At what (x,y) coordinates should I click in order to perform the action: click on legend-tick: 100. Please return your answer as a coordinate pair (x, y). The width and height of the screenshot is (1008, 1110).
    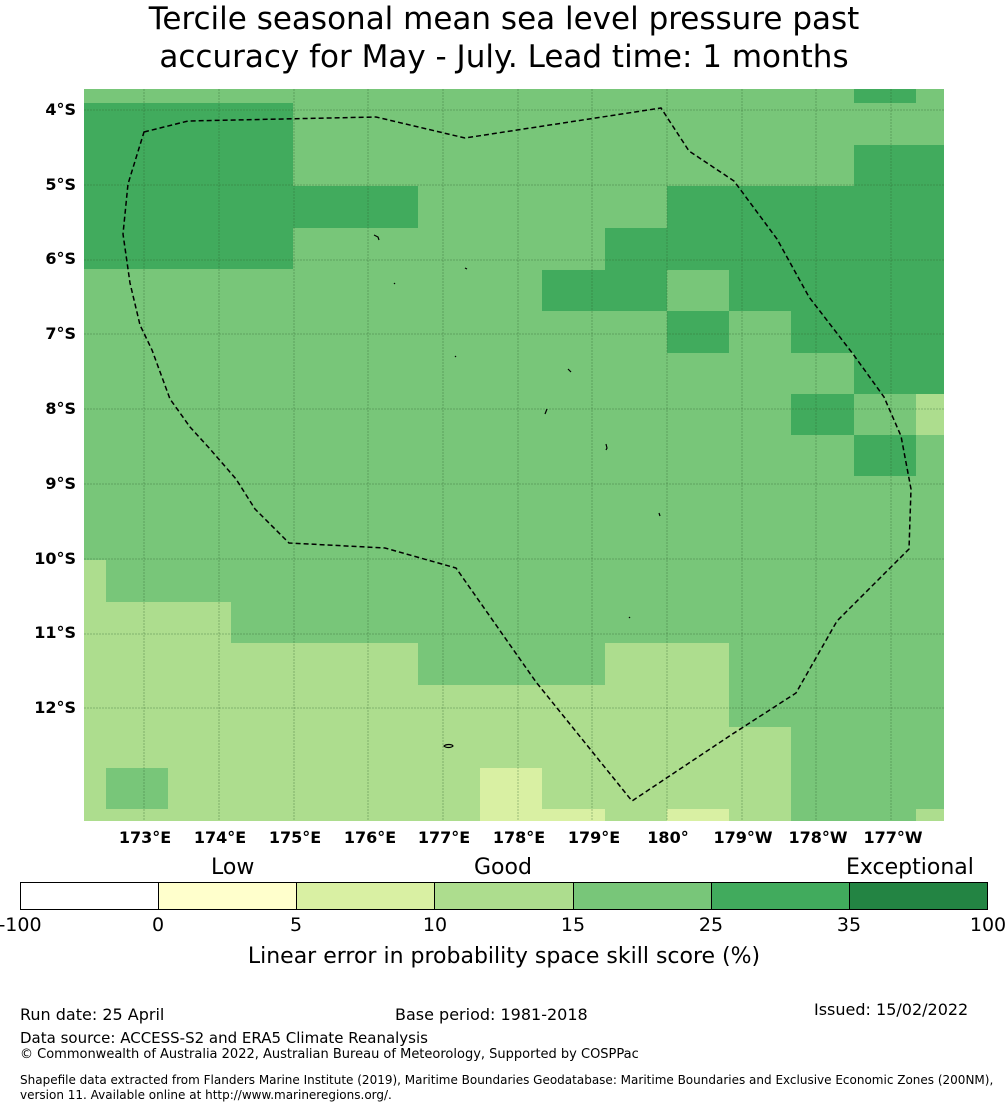
    Looking at the image, I should click on (988, 925).